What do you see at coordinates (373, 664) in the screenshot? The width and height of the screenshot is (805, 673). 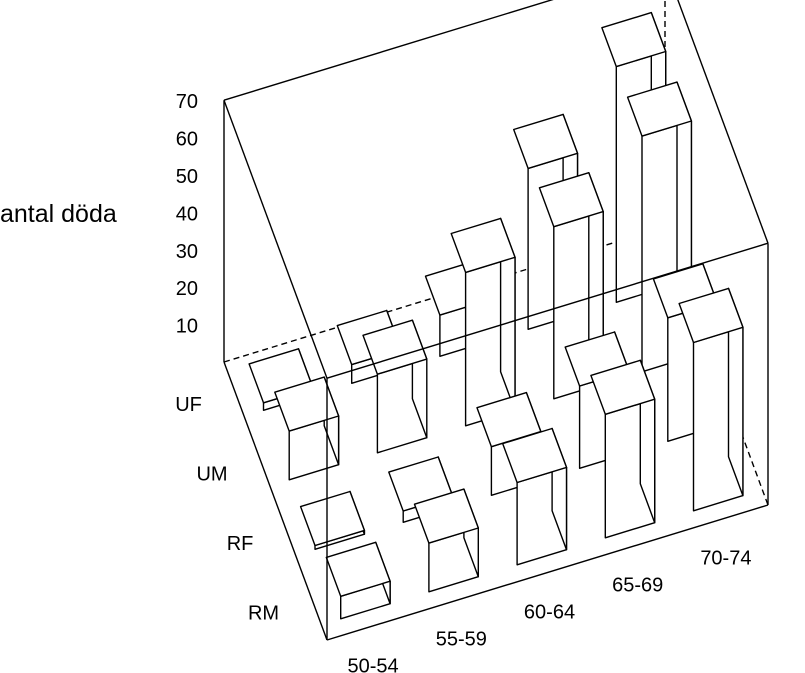 I see `x-category-label: 50-54` at bounding box center [373, 664].